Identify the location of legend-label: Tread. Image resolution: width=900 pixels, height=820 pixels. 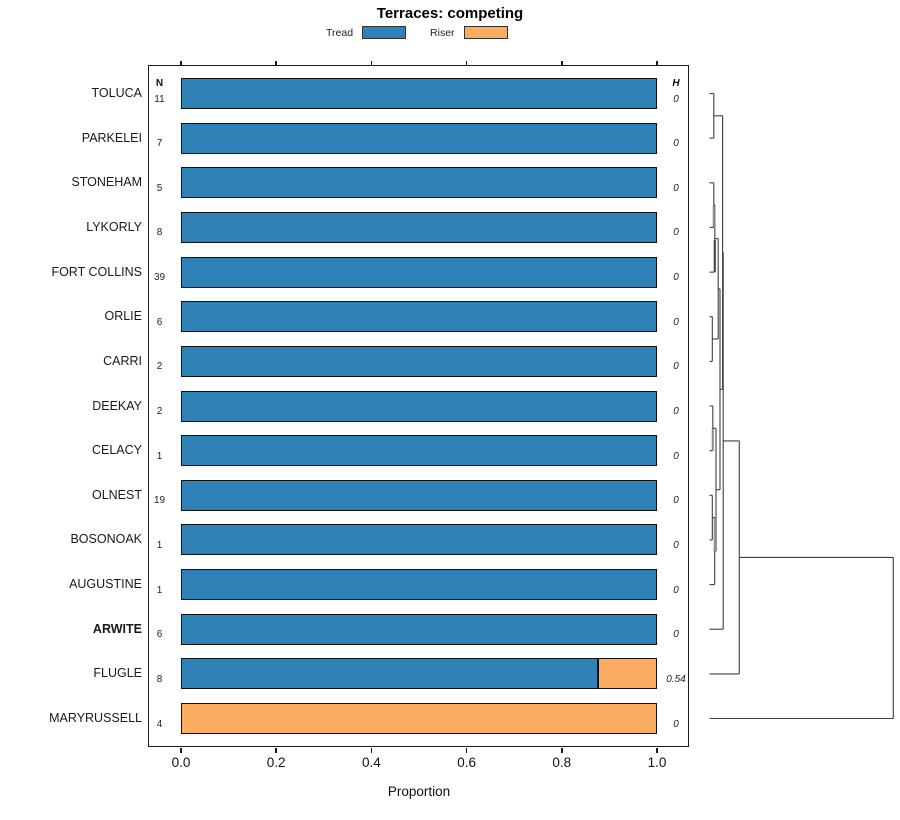
(340, 32).